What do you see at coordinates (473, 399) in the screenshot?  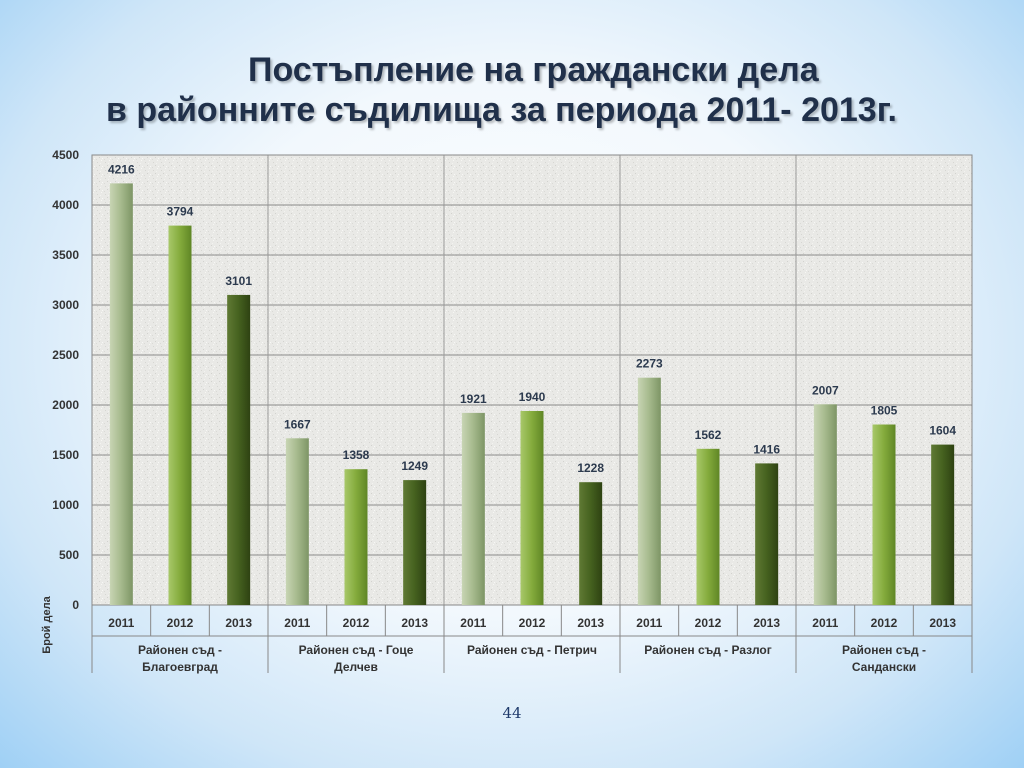 I see `data-label: 1921` at bounding box center [473, 399].